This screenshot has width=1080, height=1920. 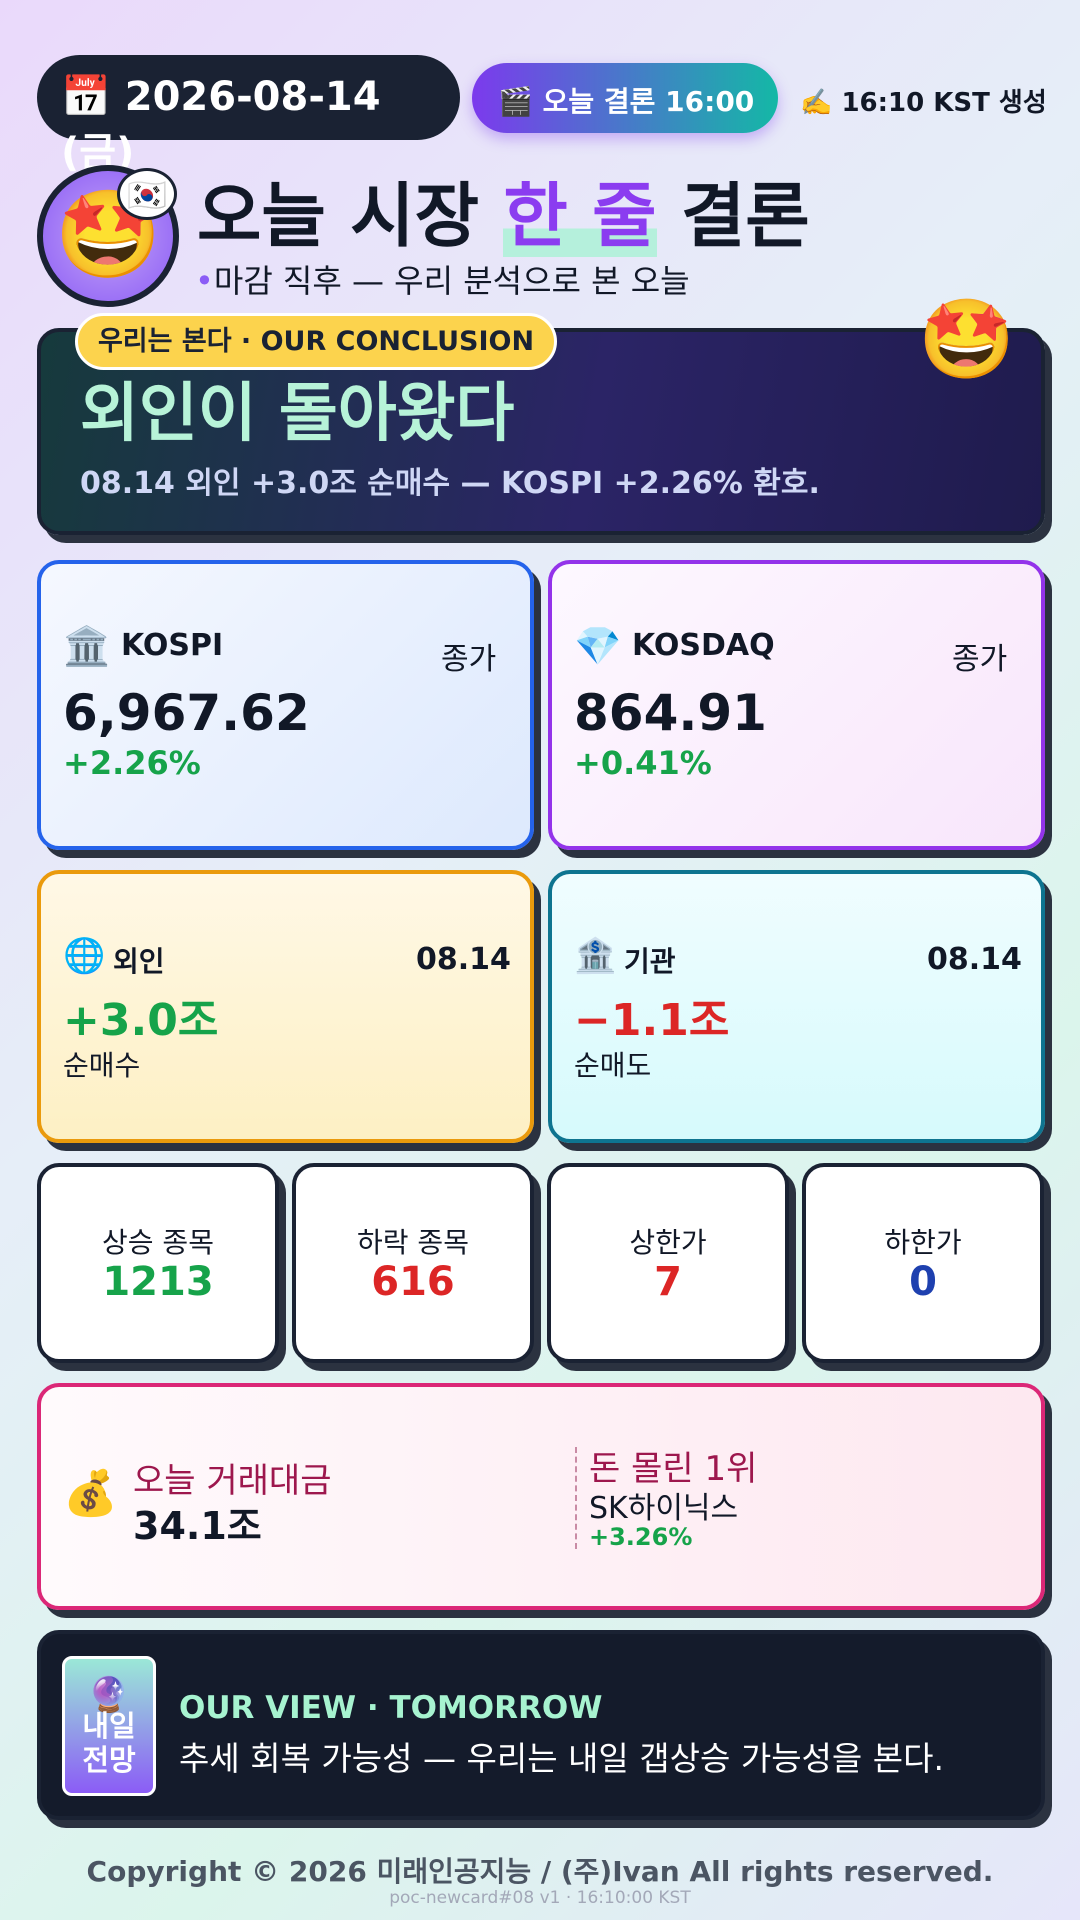 I want to click on index-change: +2.26%, so click(x=132, y=763).